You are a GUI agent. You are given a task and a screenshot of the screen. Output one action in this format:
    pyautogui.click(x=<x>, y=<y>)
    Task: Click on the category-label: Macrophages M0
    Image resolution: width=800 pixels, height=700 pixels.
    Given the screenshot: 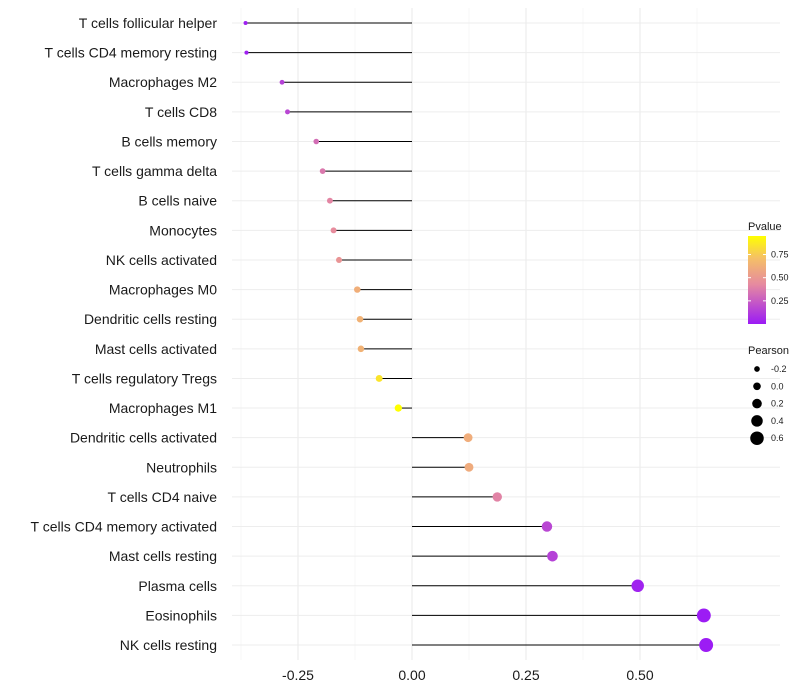 What is the action you would take?
    pyautogui.click(x=163, y=290)
    